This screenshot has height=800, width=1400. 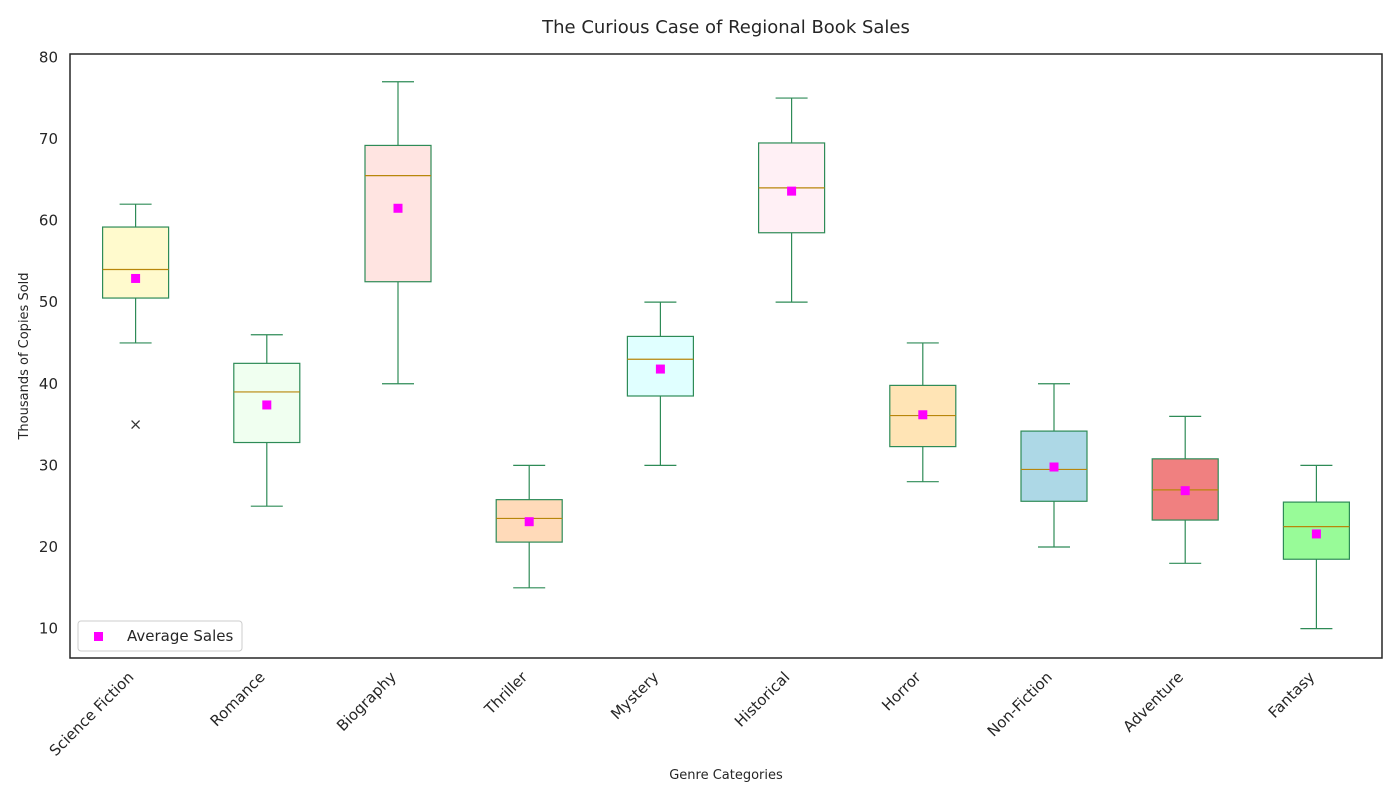 I want to click on box-romance, so click(x=267, y=420).